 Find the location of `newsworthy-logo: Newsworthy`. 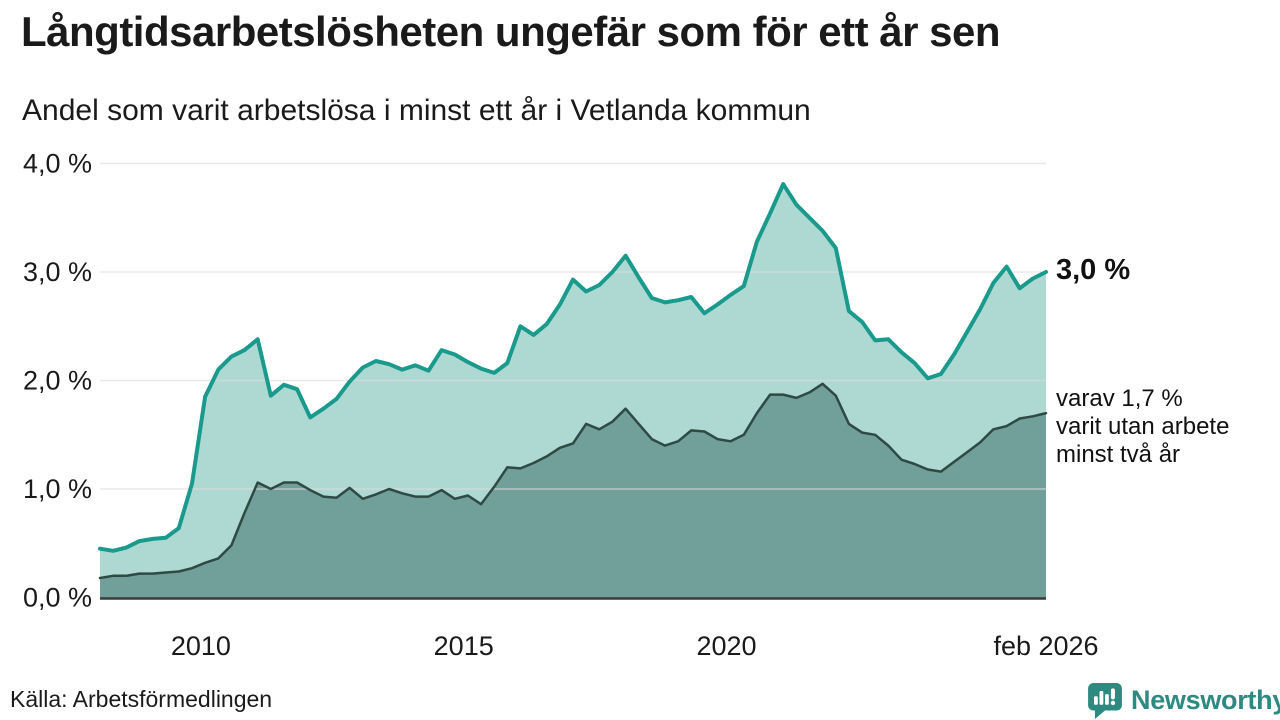

newsworthy-logo: Newsworthy is located at coordinates (1183, 700).